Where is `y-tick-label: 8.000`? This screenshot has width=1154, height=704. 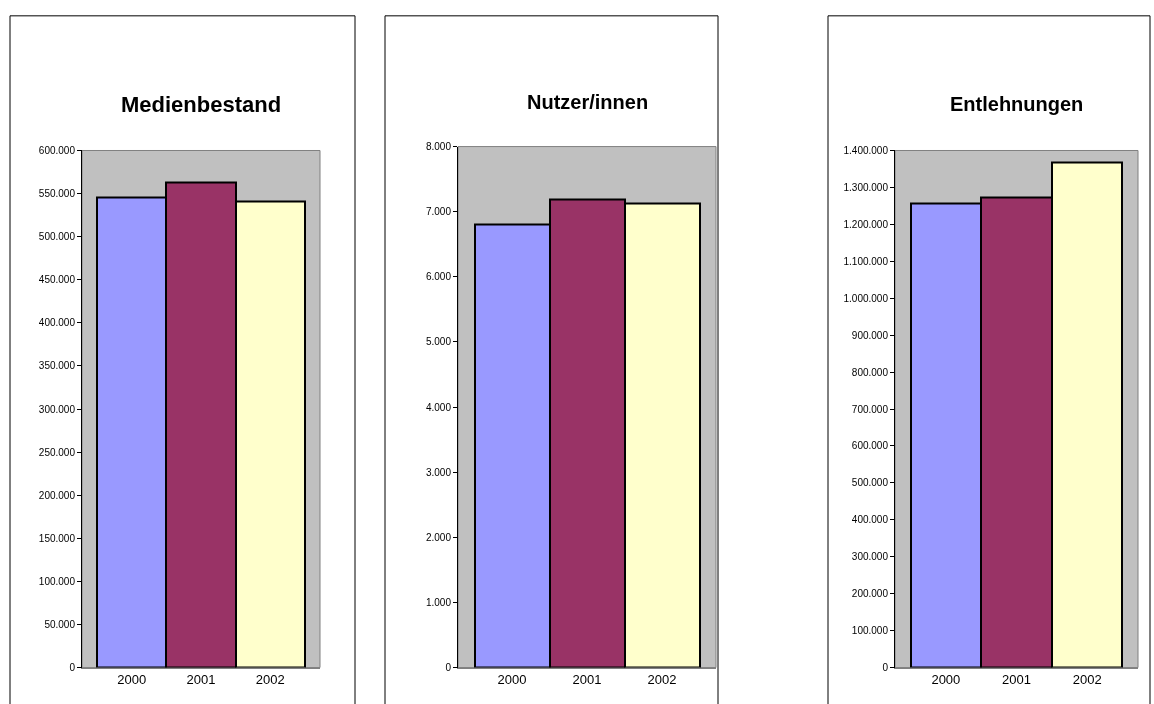
y-tick-label: 8.000 is located at coordinates (438, 147).